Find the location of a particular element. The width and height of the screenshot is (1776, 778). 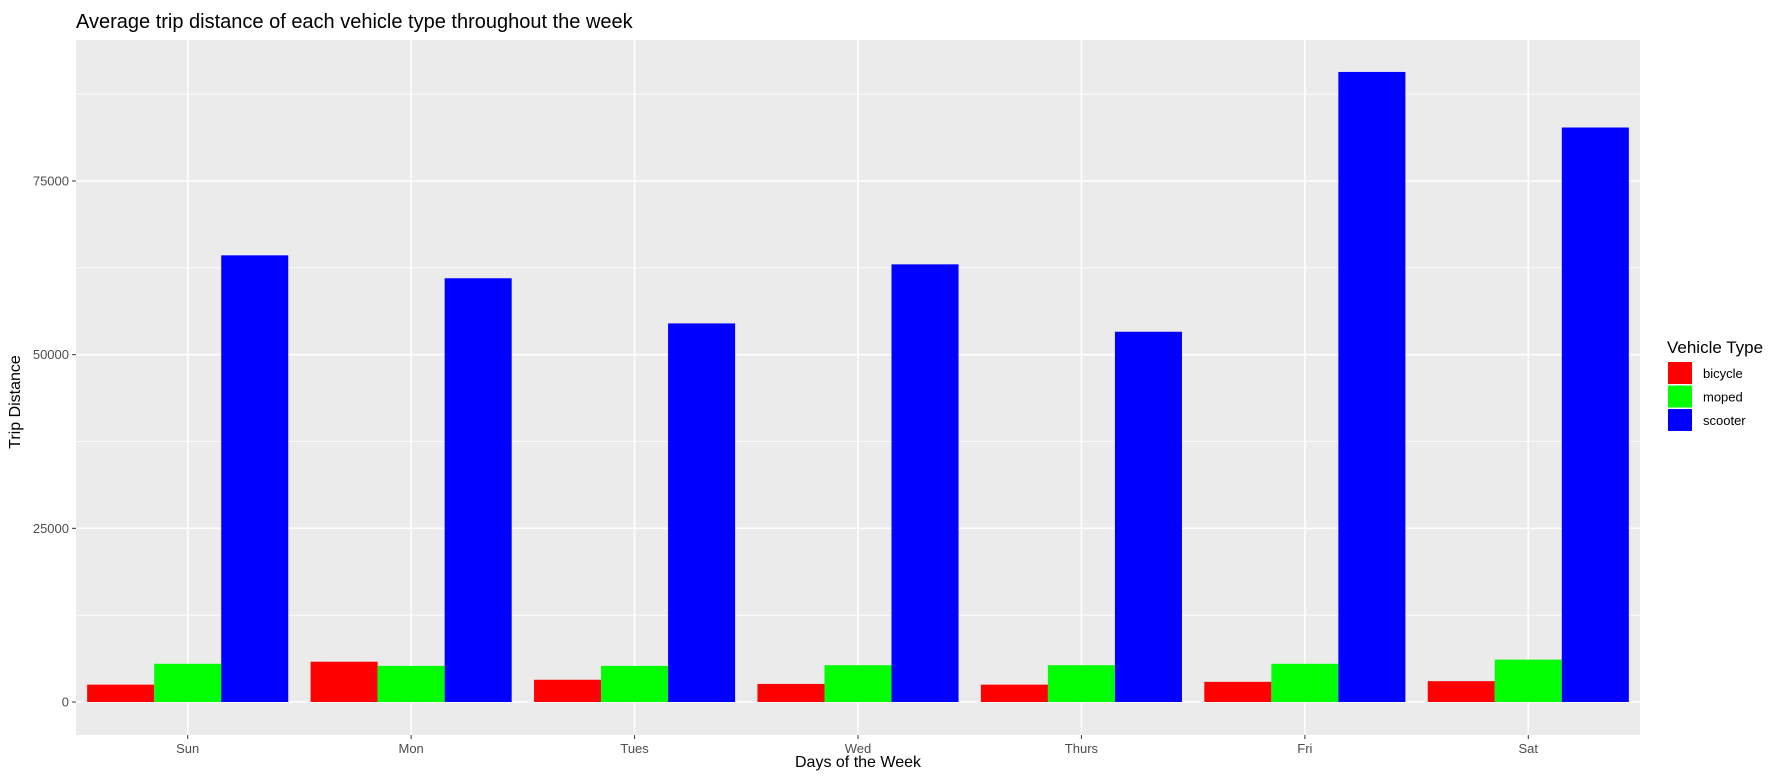

y-tick-label: 25000 is located at coordinates (51, 528).